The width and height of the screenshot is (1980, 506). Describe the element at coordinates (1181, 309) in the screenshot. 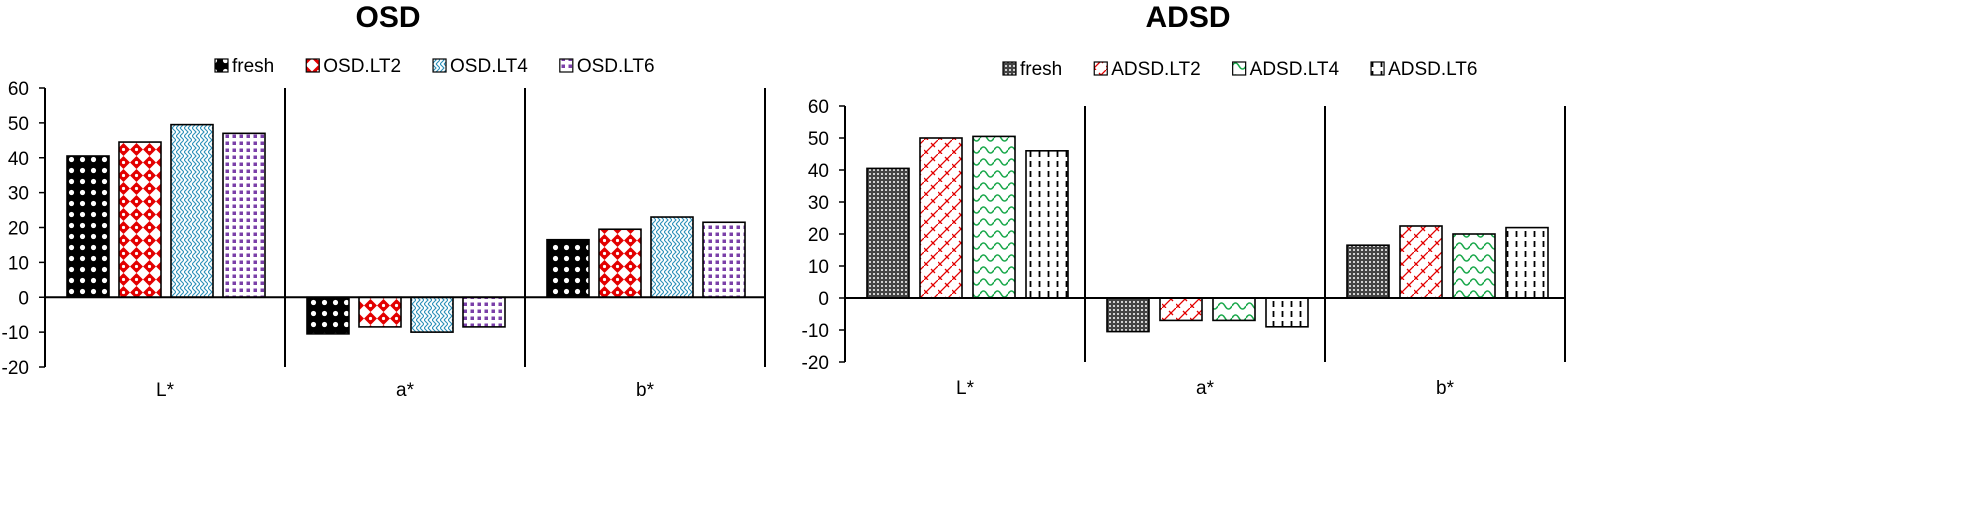

I see `bar-adsd-lt2-a` at that location.